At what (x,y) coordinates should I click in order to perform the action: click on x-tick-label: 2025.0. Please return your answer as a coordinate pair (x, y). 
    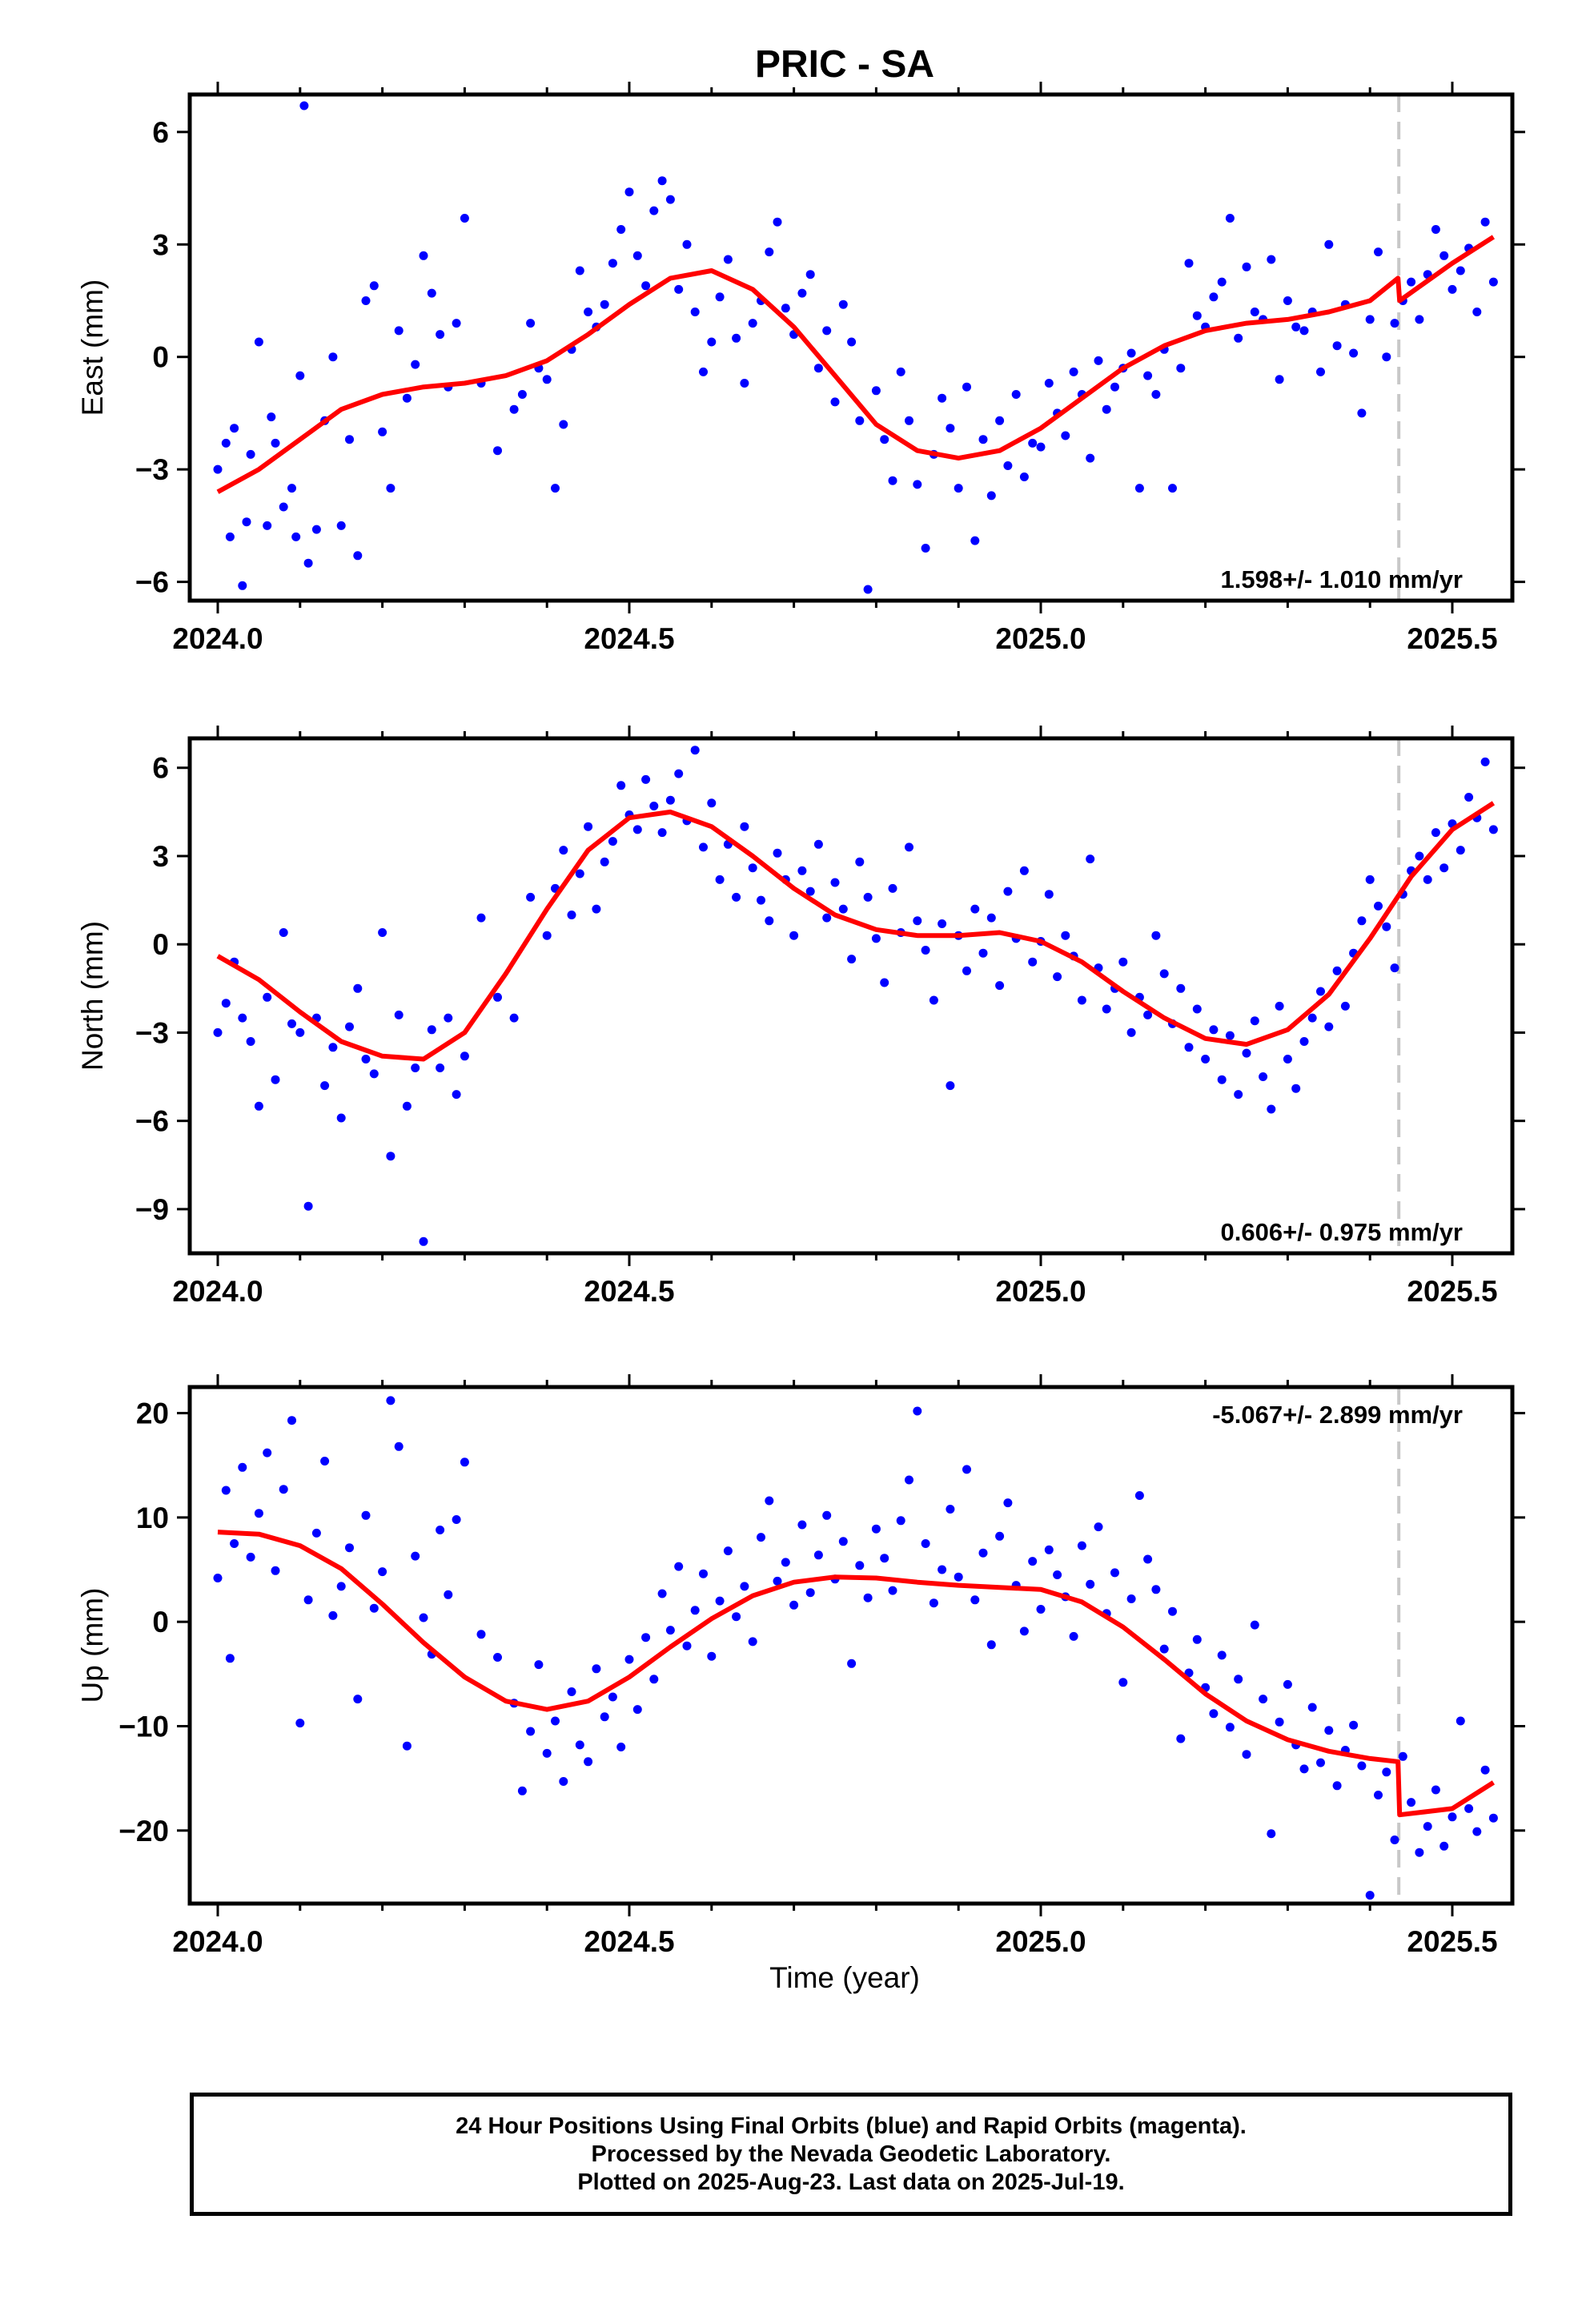
    Looking at the image, I should click on (1040, 1291).